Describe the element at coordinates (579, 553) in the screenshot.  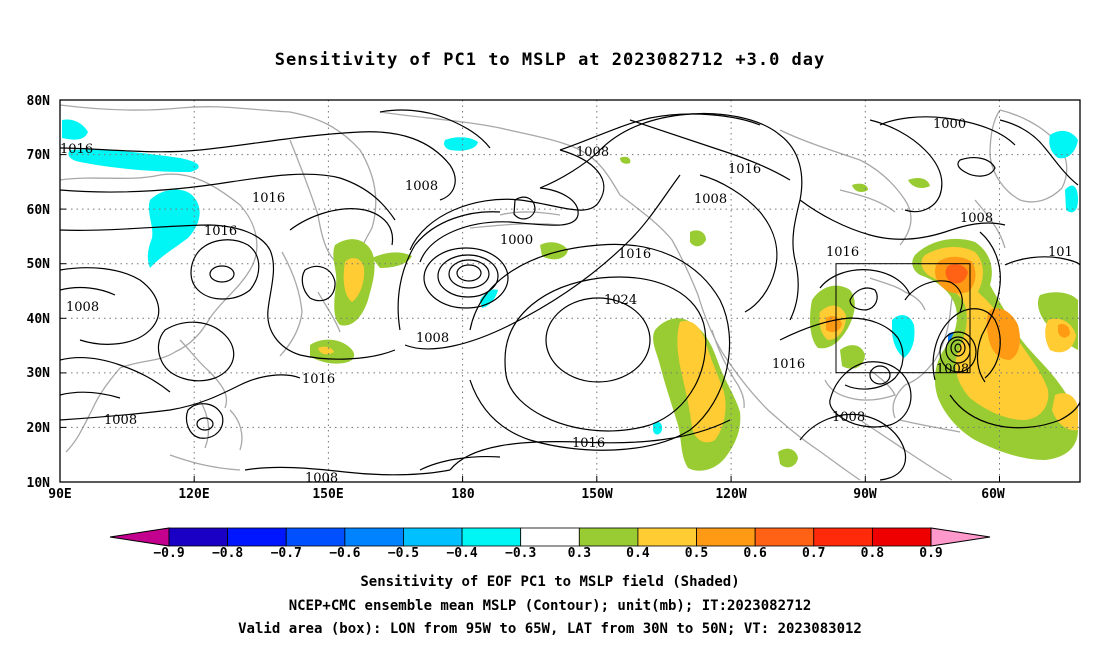
I see `colorbar-label: 0.3` at that location.